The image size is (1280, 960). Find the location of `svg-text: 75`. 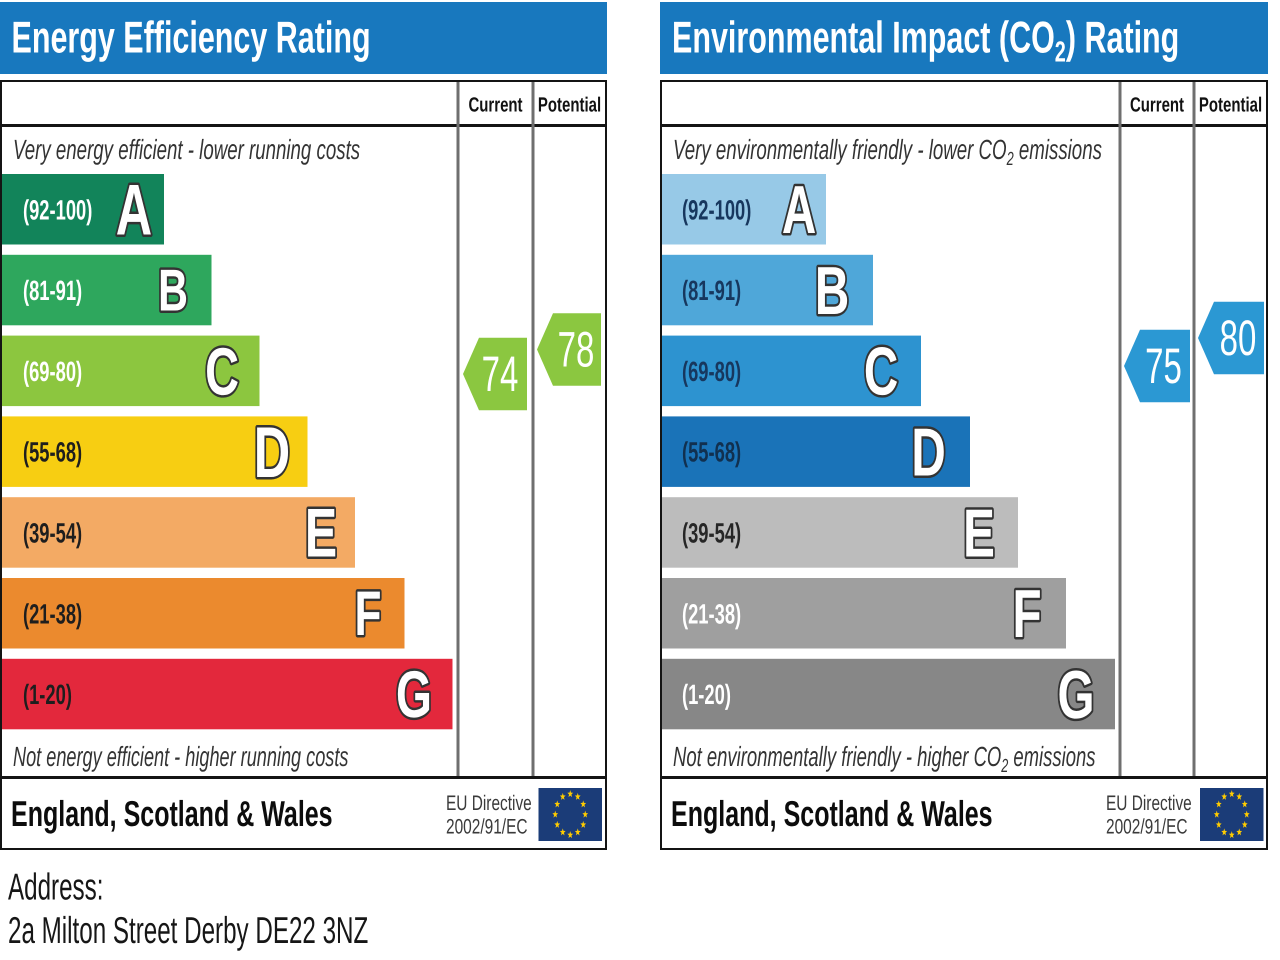

svg-text: 75 is located at coordinates (1163, 366).